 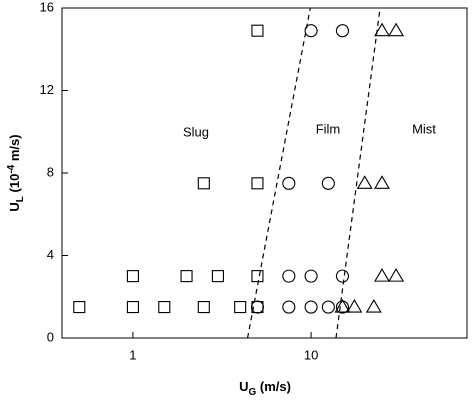 What do you see at coordinates (14, 185) in the screenshot?
I see `y-label-part: (10` at bounding box center [14, 185].